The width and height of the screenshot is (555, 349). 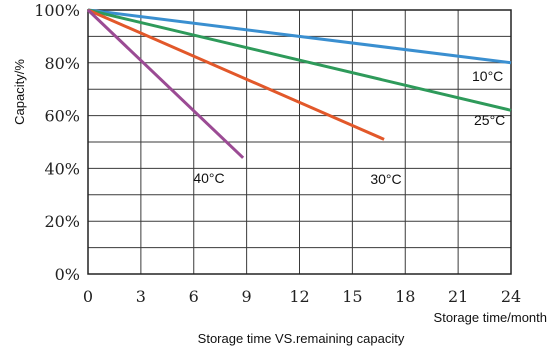 What do you see at coordinates (57, 10) in the screenshot?
I see `y-tick-label: 100%` at bounding box center [57, 10].